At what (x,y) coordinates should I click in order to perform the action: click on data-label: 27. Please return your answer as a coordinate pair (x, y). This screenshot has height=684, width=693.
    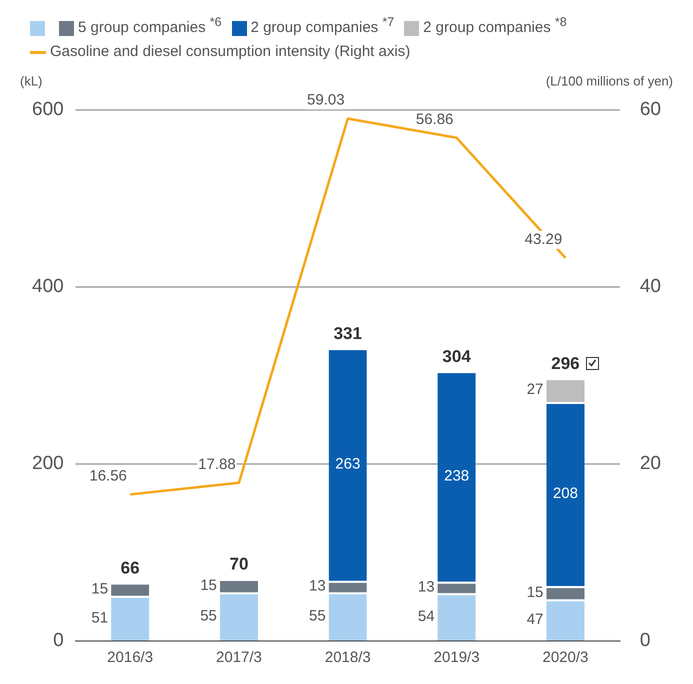
    Looking at the image, I should click on (535, 389).